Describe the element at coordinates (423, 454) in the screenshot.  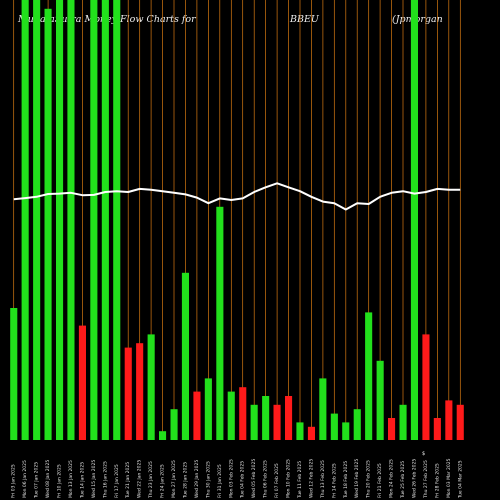
I see `currency-label: $` at that location.